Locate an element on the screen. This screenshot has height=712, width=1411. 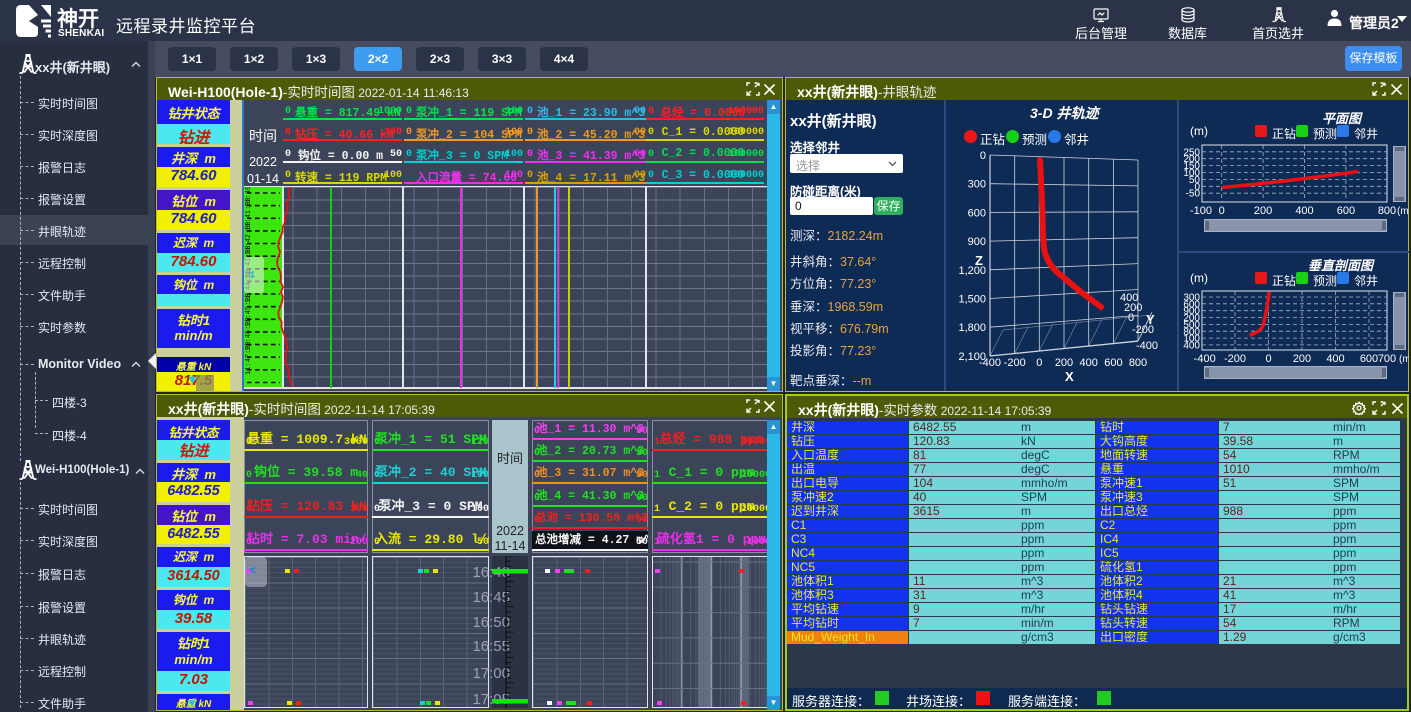
svg-text: -100 is located at coordinates (1201, 211).